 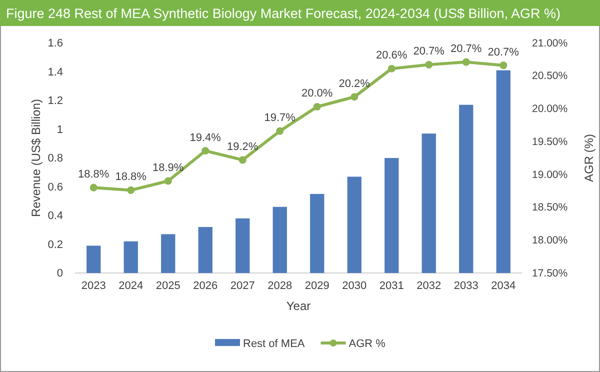 I want to click on legend-label: Rest of MEA, so click(x=274, y=344).